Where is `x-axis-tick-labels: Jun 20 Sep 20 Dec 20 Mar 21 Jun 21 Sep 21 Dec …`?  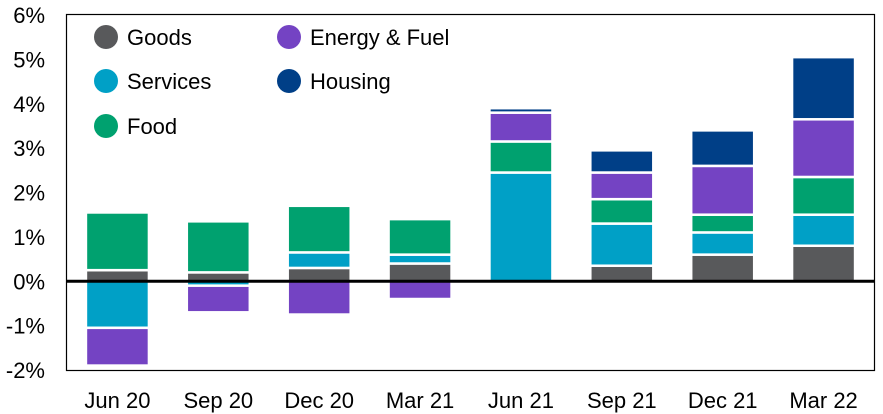 x-axis-tick-labels: Jun 20 Sep 20 Dec 20 Mar 21 Jun 21 Sep 21 Dec … is located at coordinates (470, 400).